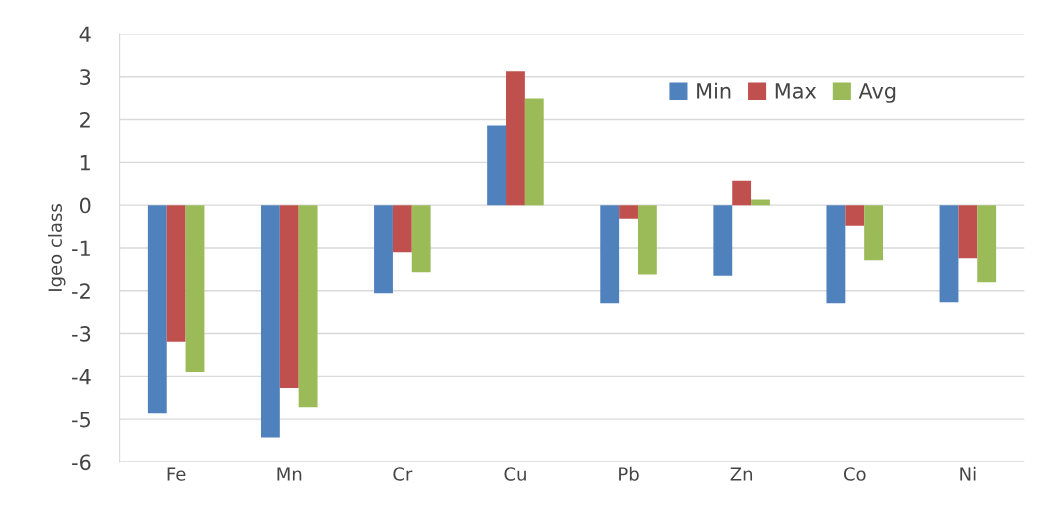  I want to click on legend-label: Avg, so click(877, 93).